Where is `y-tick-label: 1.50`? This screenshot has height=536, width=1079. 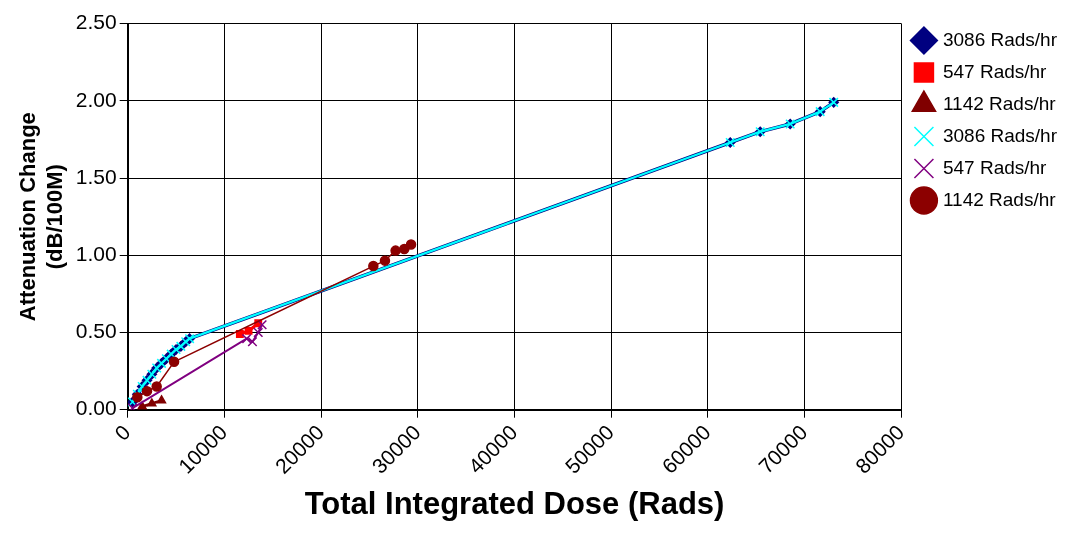
y-tick-label: 1.50 is located at coordinates (96, 176).